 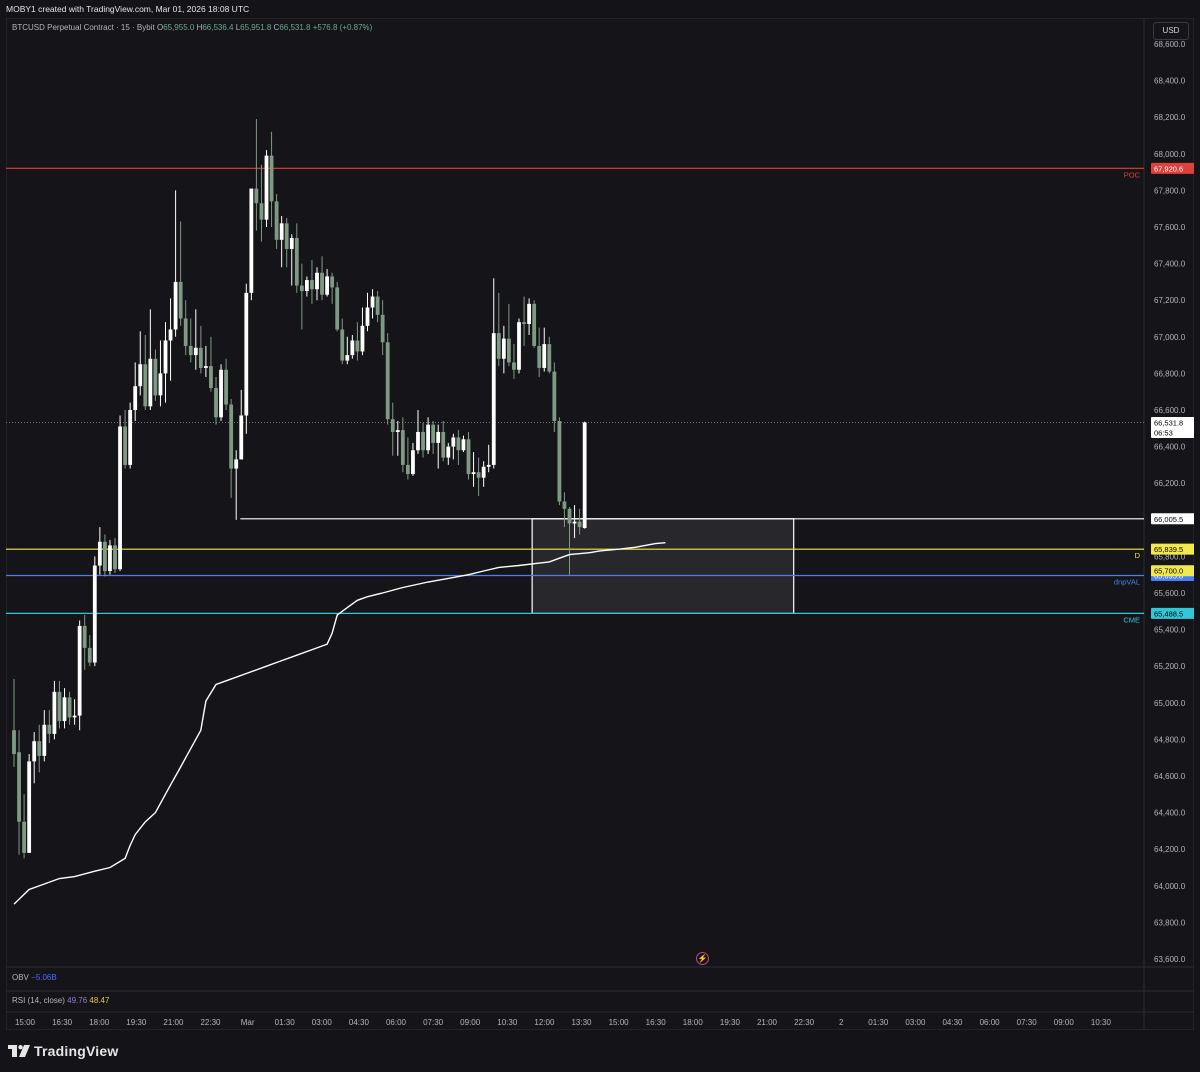 What do you see at coordinates (1170, 886) in the screenshot?
I see `price-tick-label: 64,000.0` at bounding box center [1170, 886].